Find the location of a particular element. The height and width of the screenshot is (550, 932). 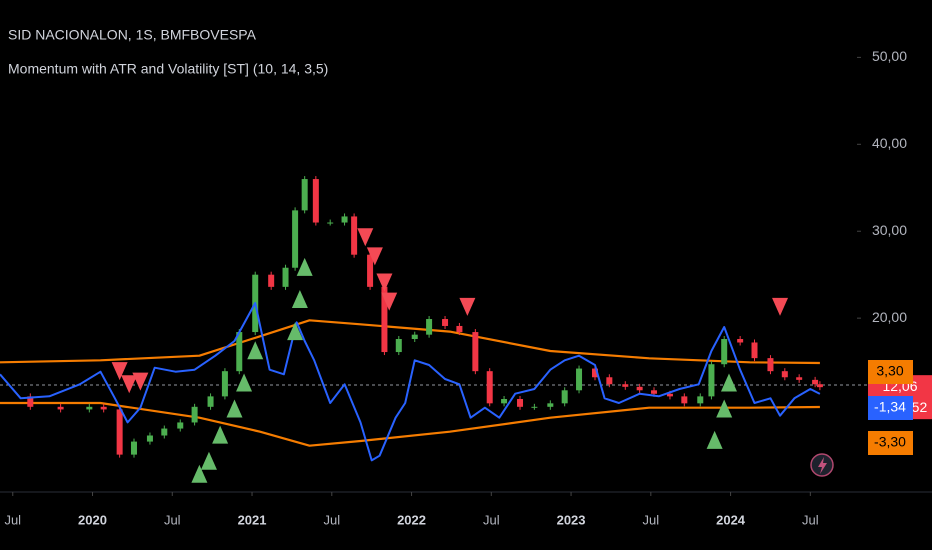

y-tick-label: 30,00 is located at coordinates (889, 230).